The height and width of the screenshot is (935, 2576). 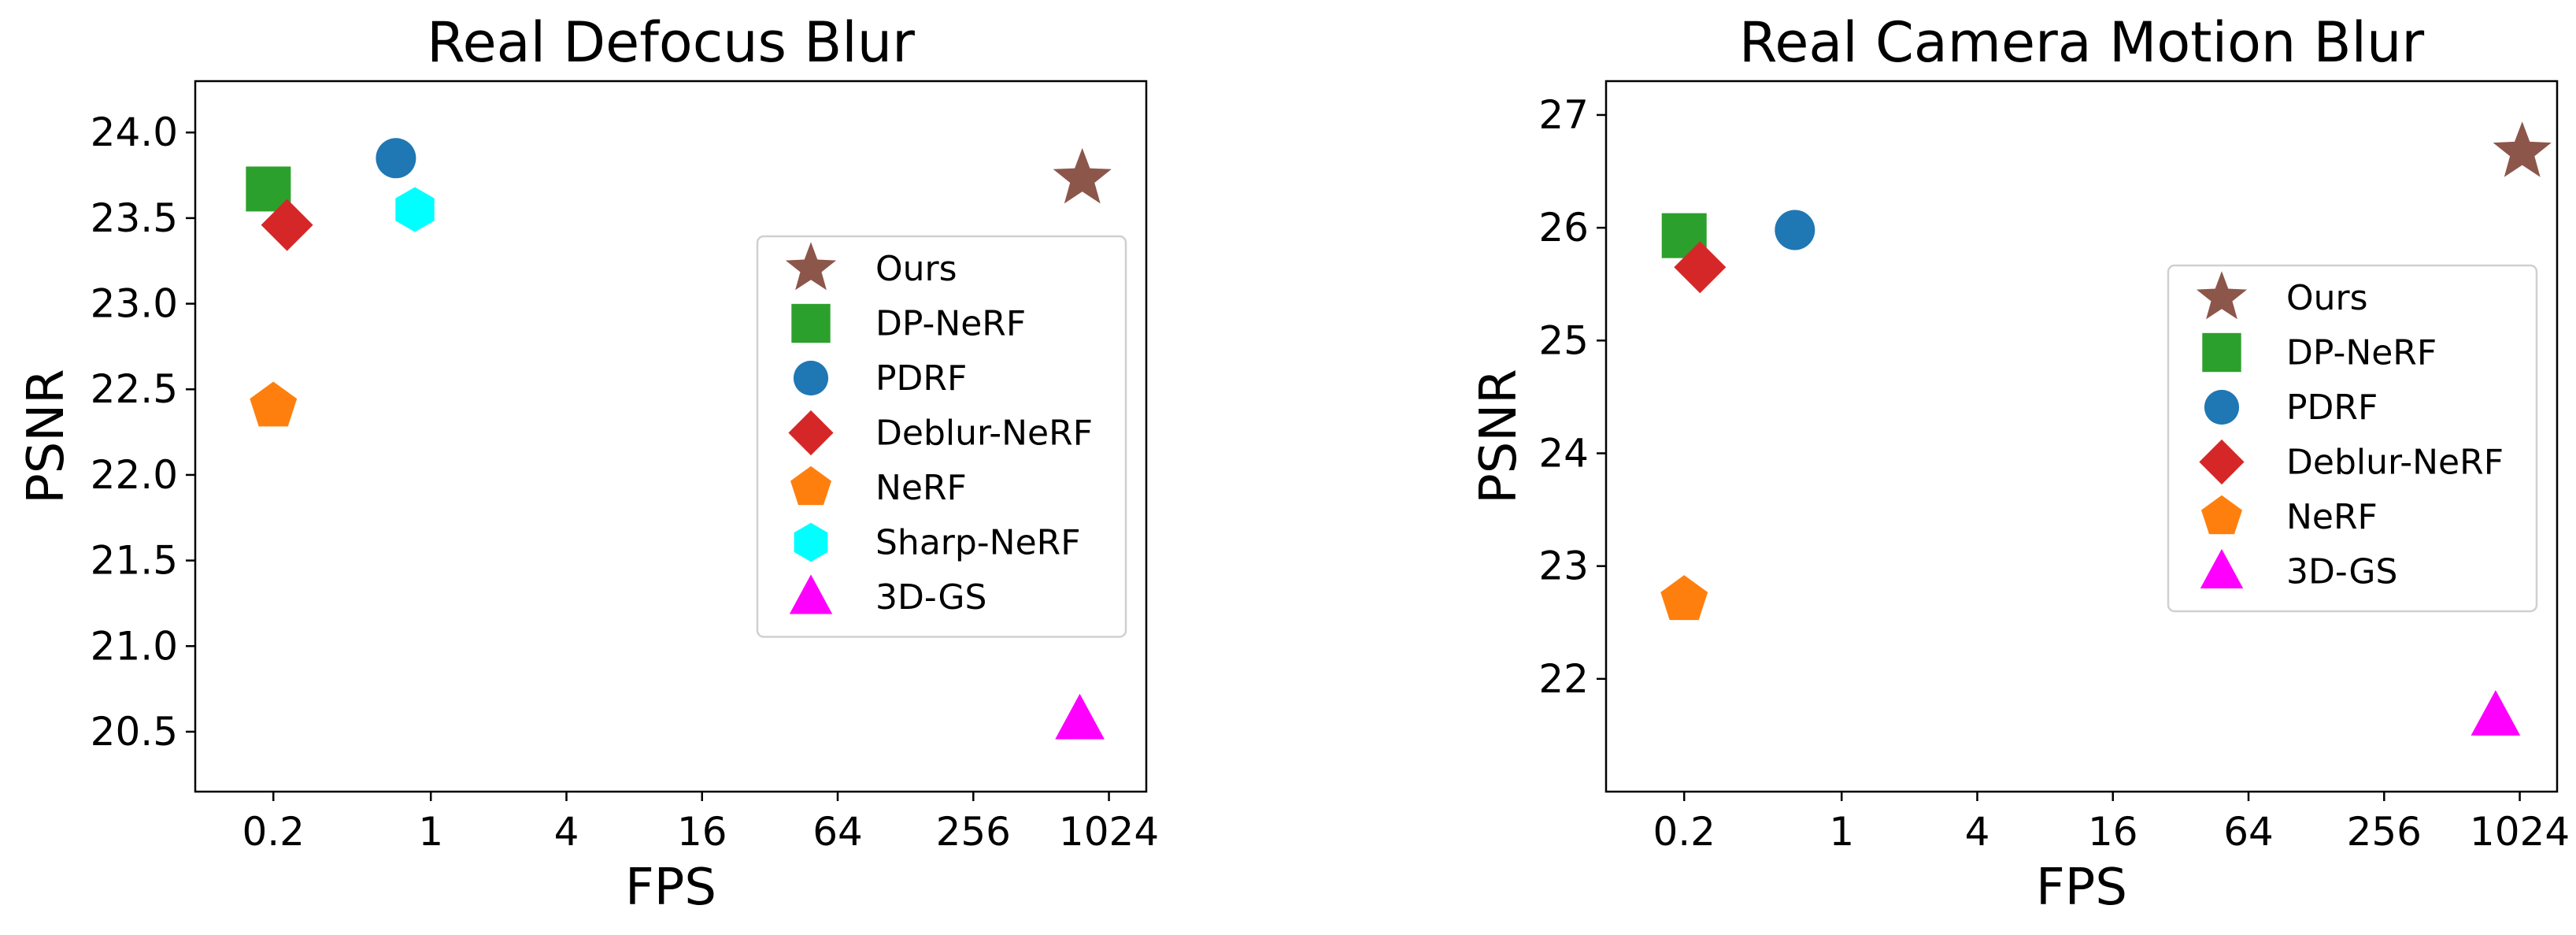 What do you see at coordinates (2082, 42) in the screenshot?
I see `chart-title: Real Camera Motion Blur` at bounding box center [2082, 42].